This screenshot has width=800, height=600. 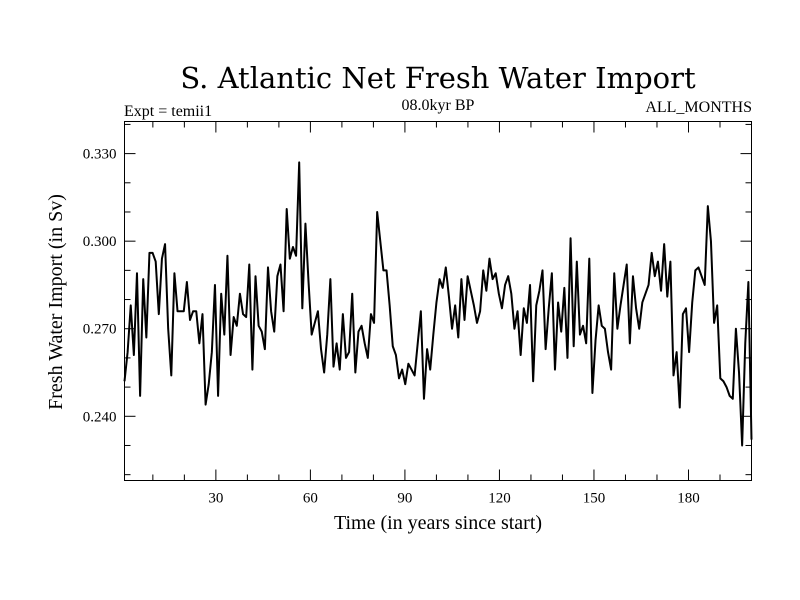 I want to click on experiment-label: Expt = temii1, so click(x=168, y=111).